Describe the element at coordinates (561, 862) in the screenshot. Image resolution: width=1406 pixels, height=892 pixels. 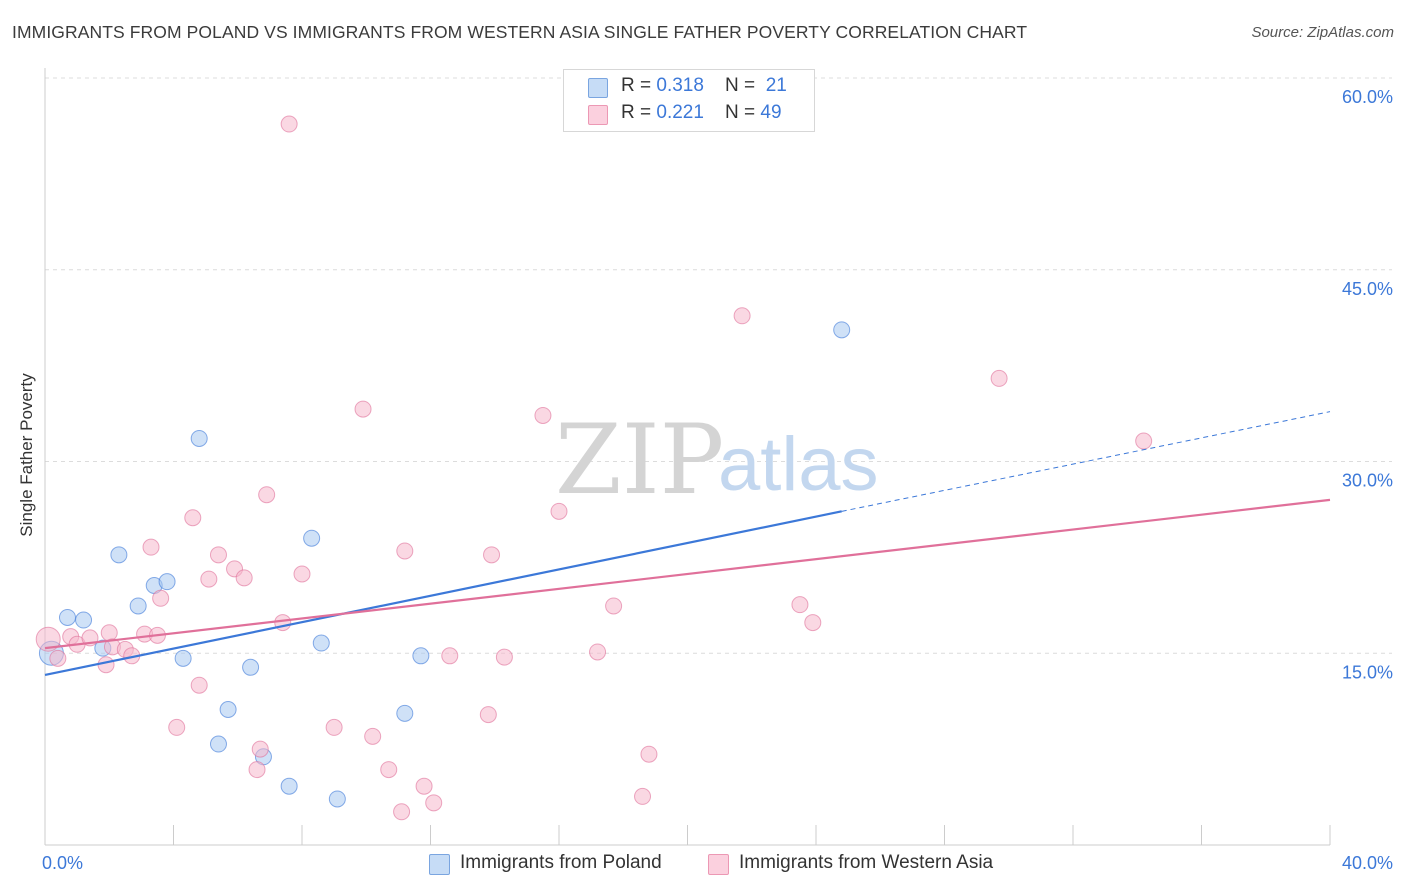
I see `bottom-legend-label-poland: Immigrants from Poland` at that location.